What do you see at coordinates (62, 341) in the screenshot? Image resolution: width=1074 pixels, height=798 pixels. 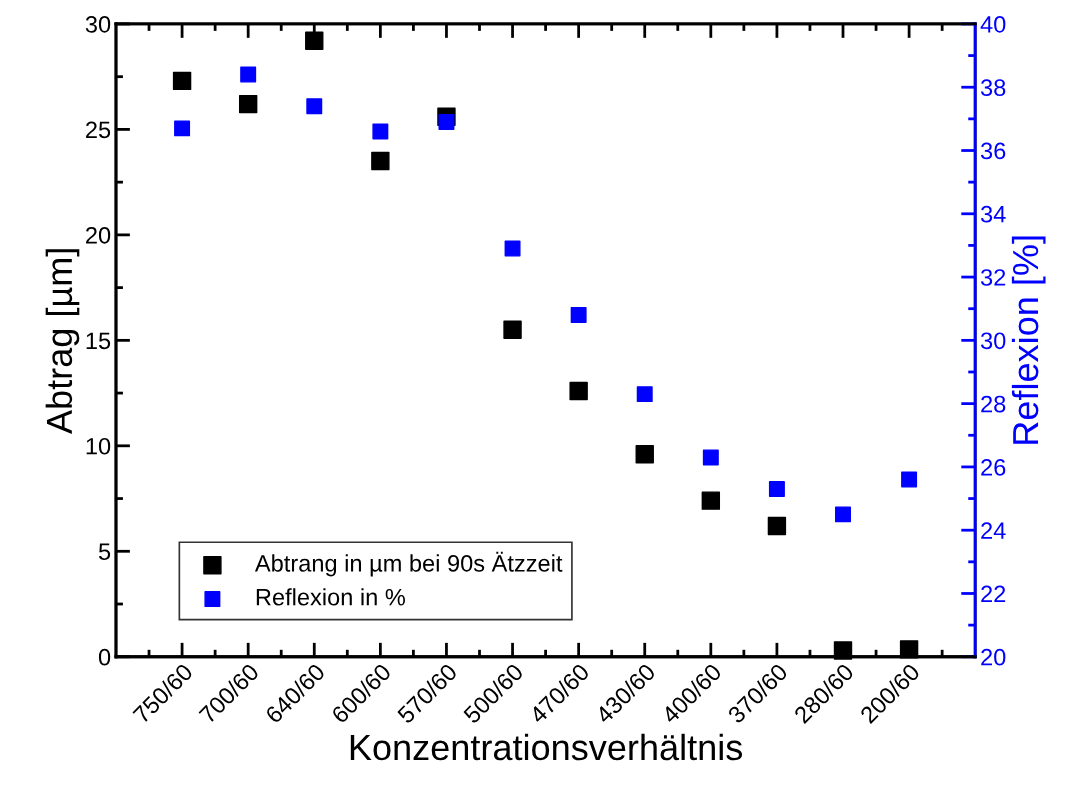 I see `y-axis-title: Abtrag [µm]` at bounding box center [62, 341].